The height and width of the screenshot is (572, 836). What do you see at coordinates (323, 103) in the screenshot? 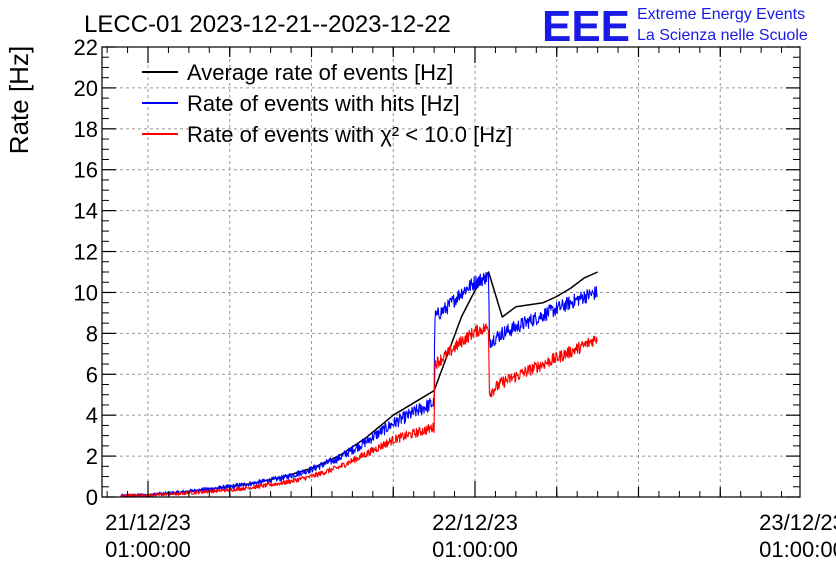
I see `legend-label: Rate of events with hits [Hz]` at bounding box center [323, 103].